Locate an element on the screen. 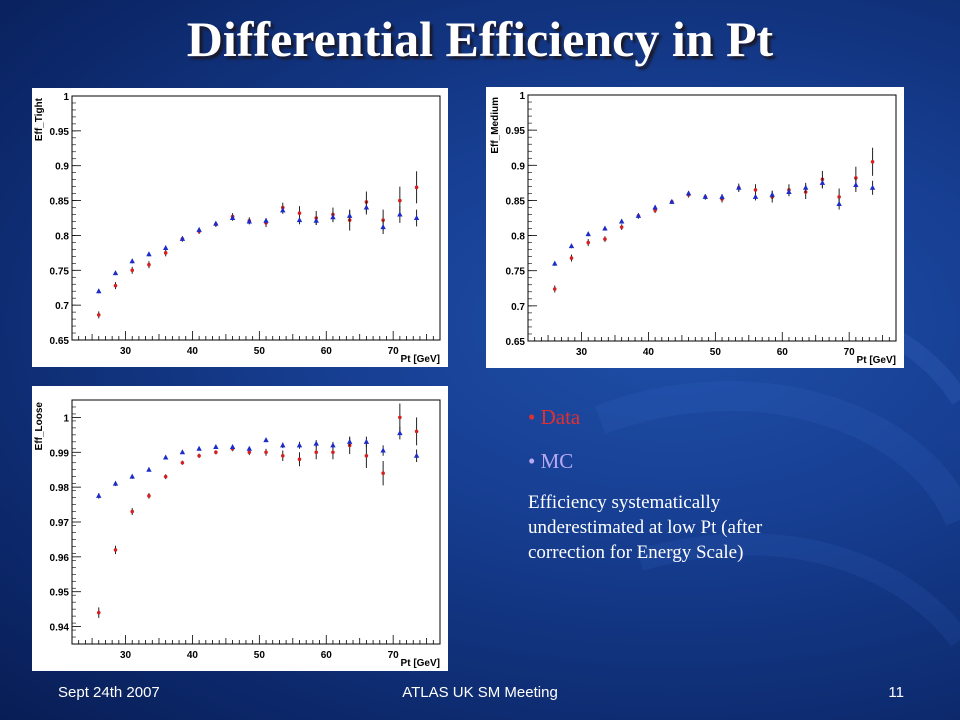 The width and height of the screenshot is (960, 720). y-tick-label: 0.8 is located at coordinates (62, 236).